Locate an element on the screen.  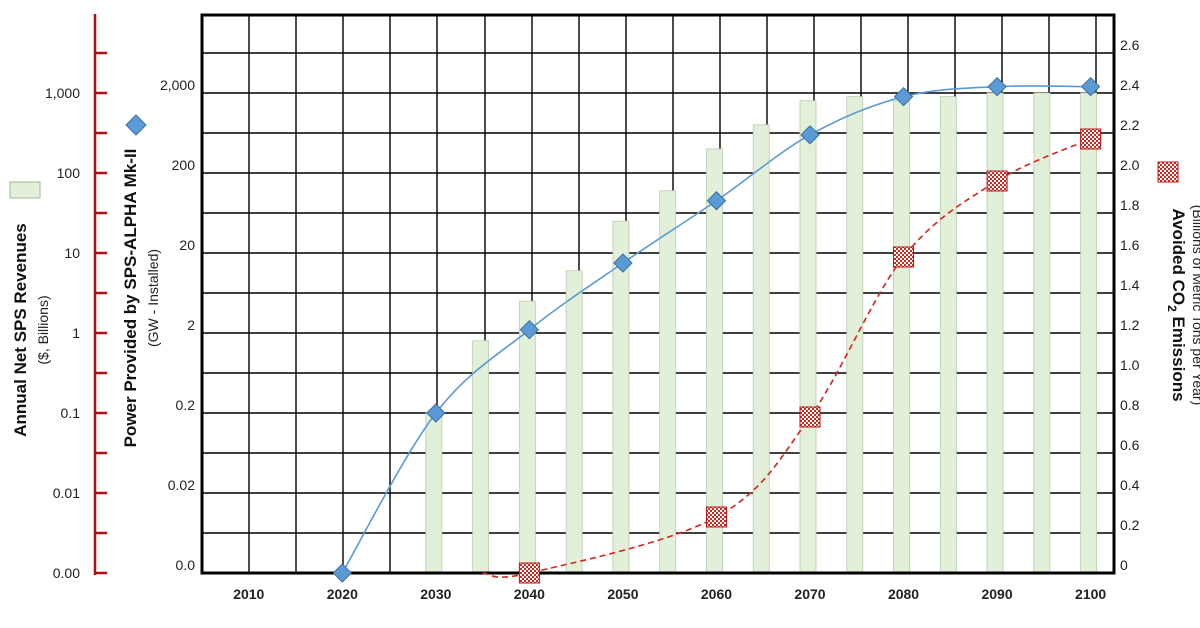
co2-tick-label: 0.6 is located at coordinates (1130, 445).